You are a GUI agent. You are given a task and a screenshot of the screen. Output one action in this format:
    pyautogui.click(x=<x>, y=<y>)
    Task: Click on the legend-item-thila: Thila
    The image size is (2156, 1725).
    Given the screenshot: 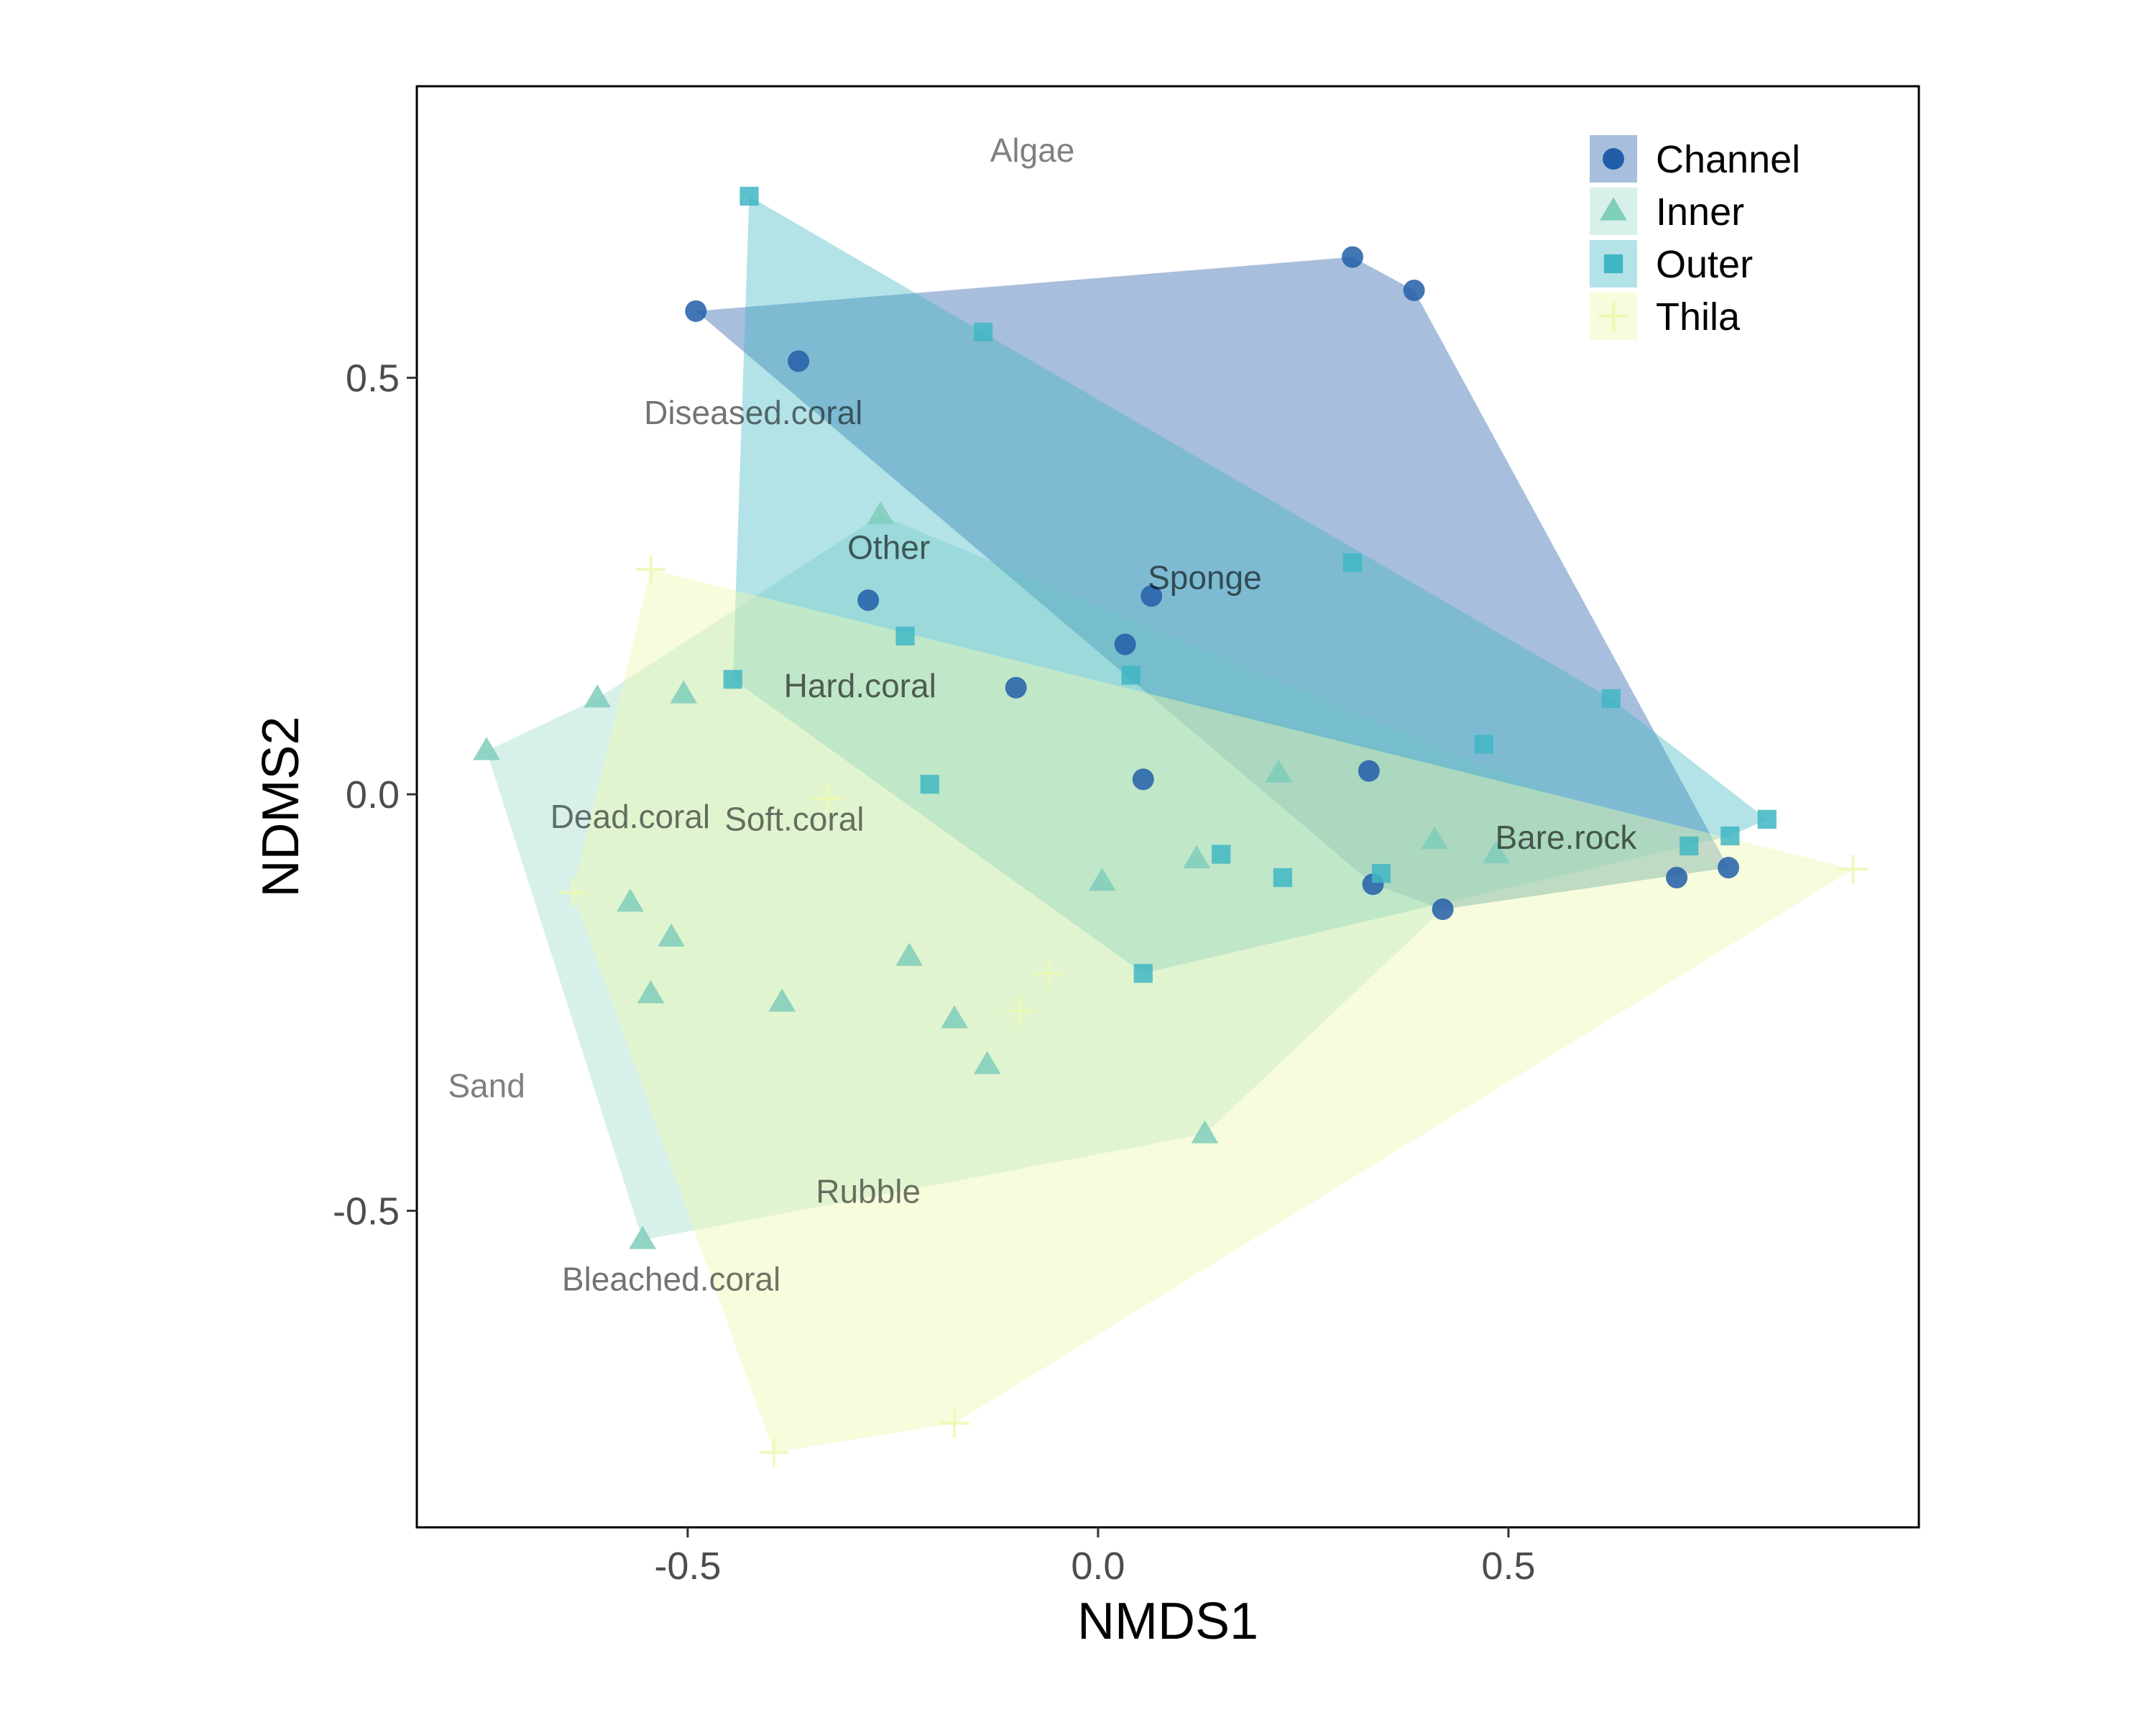 What is the action you would take?
    pyautogui.click(x=1665, y=316)
    